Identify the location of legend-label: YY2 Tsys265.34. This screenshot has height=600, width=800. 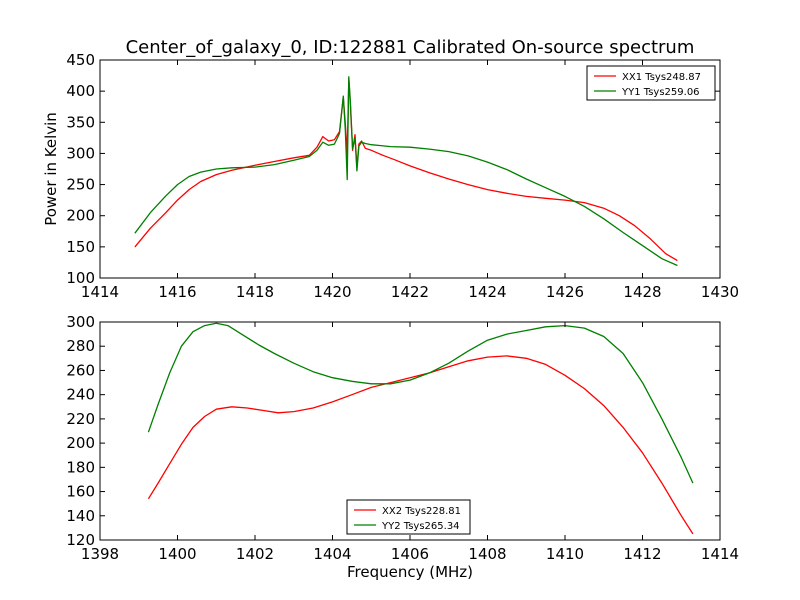
(420, 526).